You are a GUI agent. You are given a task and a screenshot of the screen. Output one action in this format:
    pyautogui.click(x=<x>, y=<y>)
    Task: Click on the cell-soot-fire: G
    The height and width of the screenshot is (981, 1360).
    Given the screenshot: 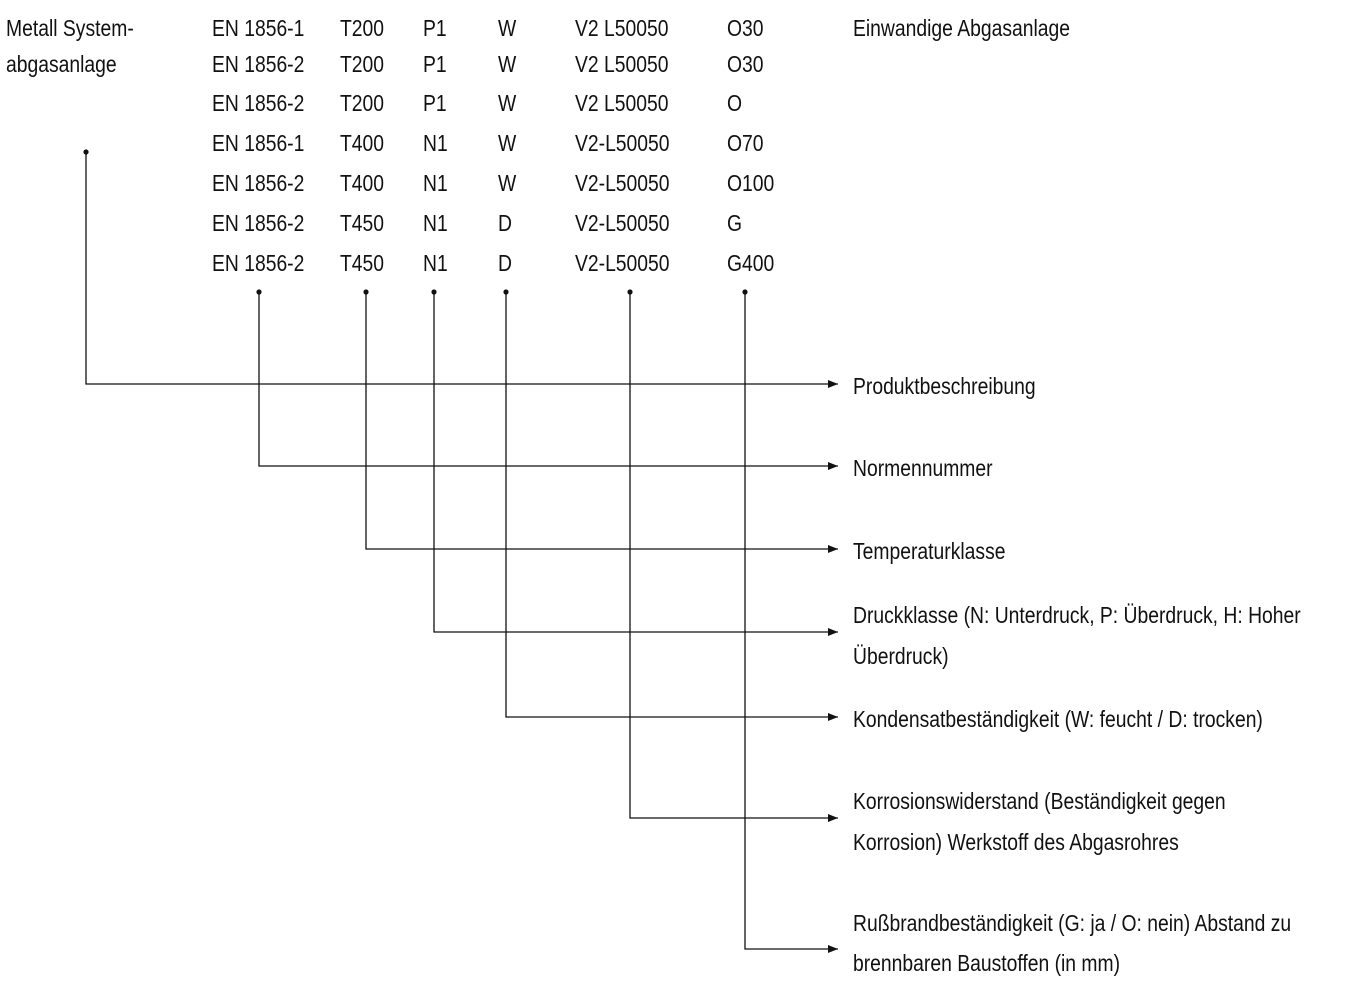 What is the action you would take?
    pyautogui.click(x=735, y=223)
    